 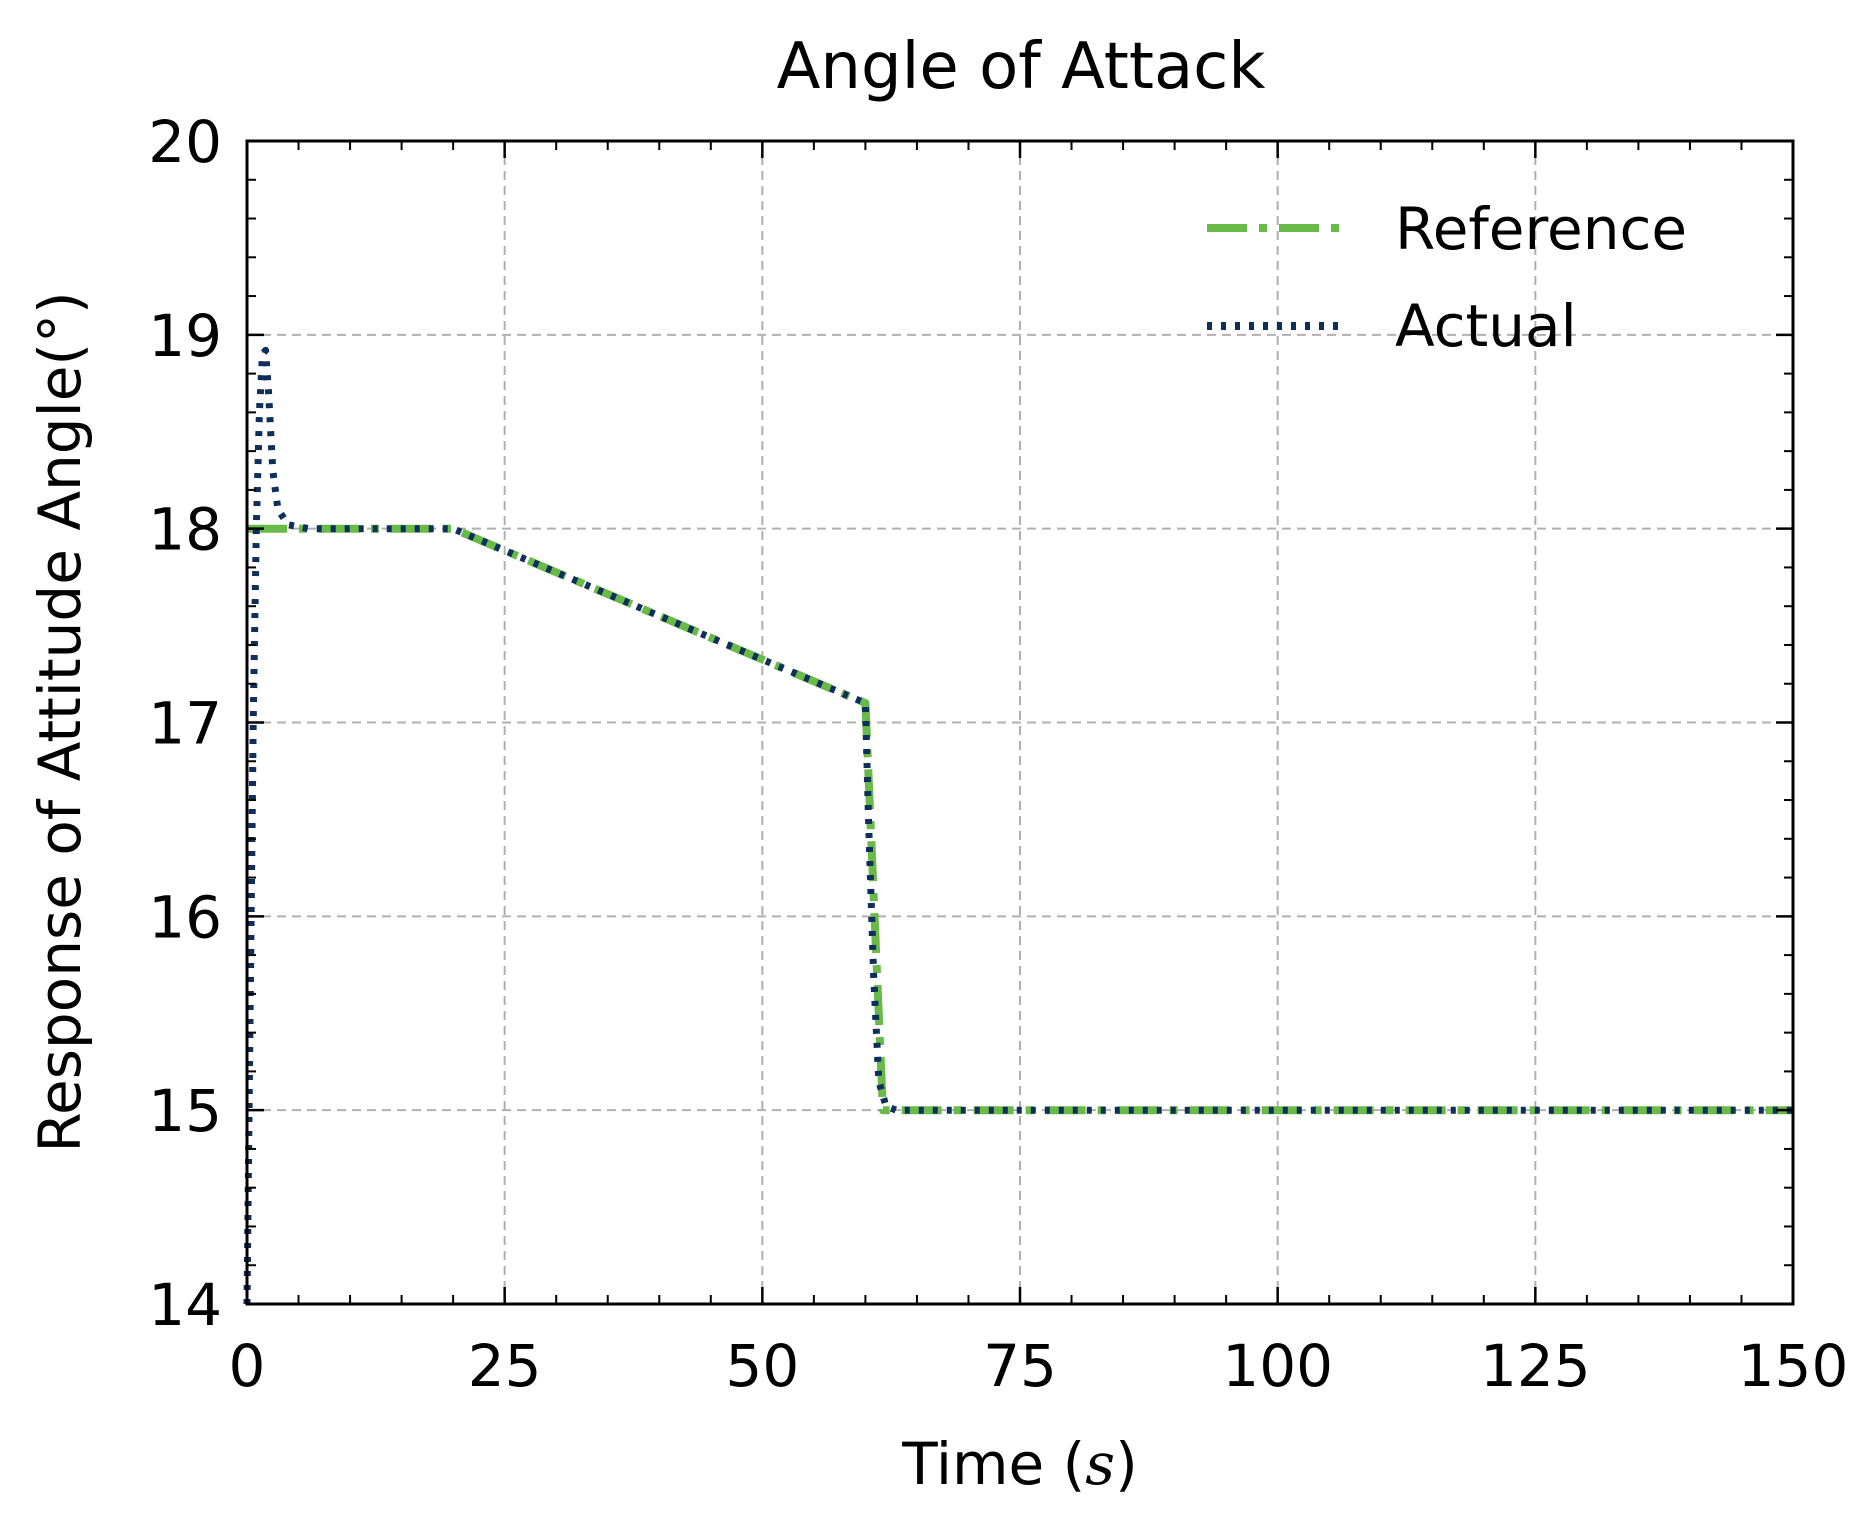 What do you see at coordinates (185, 530) in the screenshot?
I see `y-tick-label: 18` at bounding box center [185, 530].